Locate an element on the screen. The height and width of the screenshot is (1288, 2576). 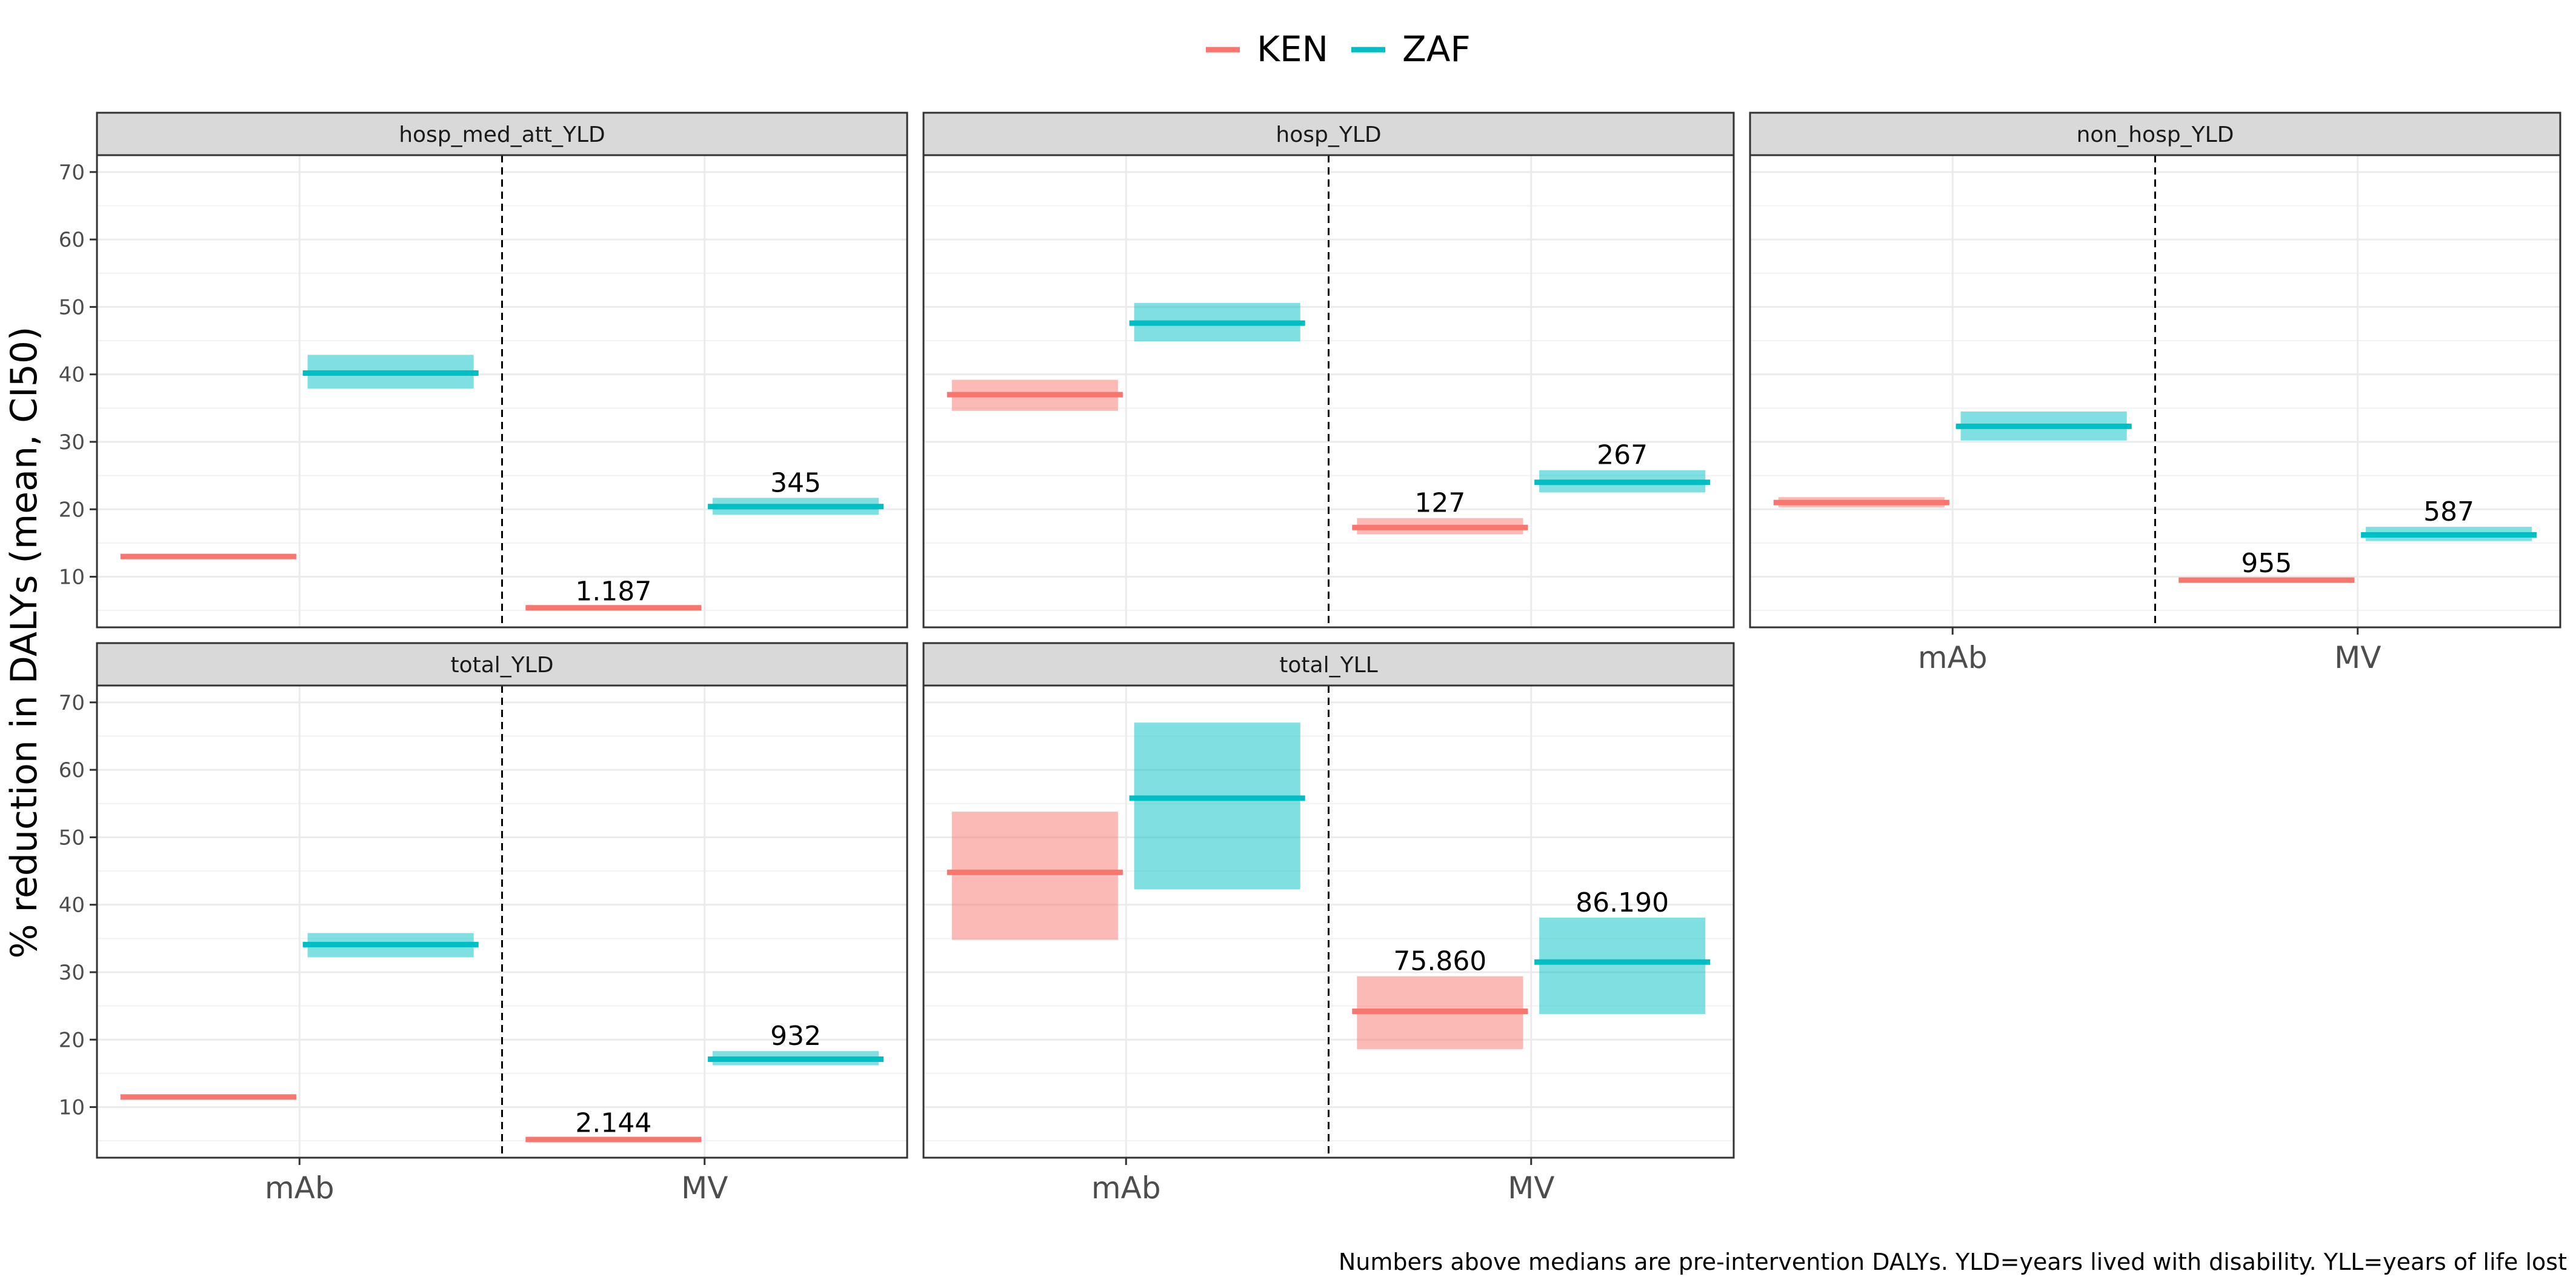
legend-label-zaf: ZAF is located at coordinates (1436, 49).